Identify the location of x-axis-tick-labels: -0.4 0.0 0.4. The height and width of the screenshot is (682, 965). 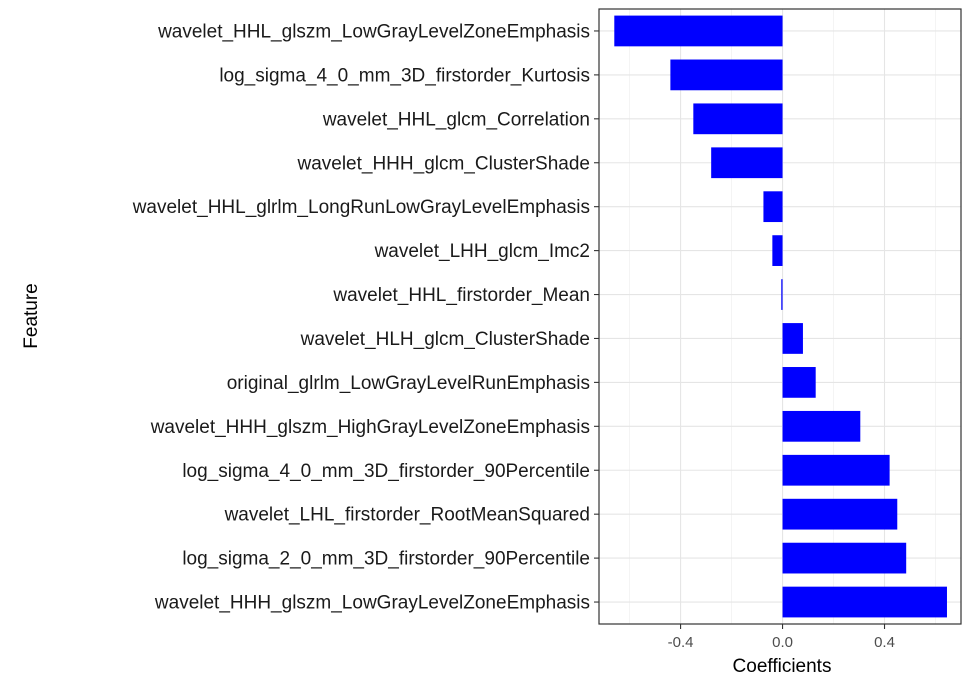
(781, 642).